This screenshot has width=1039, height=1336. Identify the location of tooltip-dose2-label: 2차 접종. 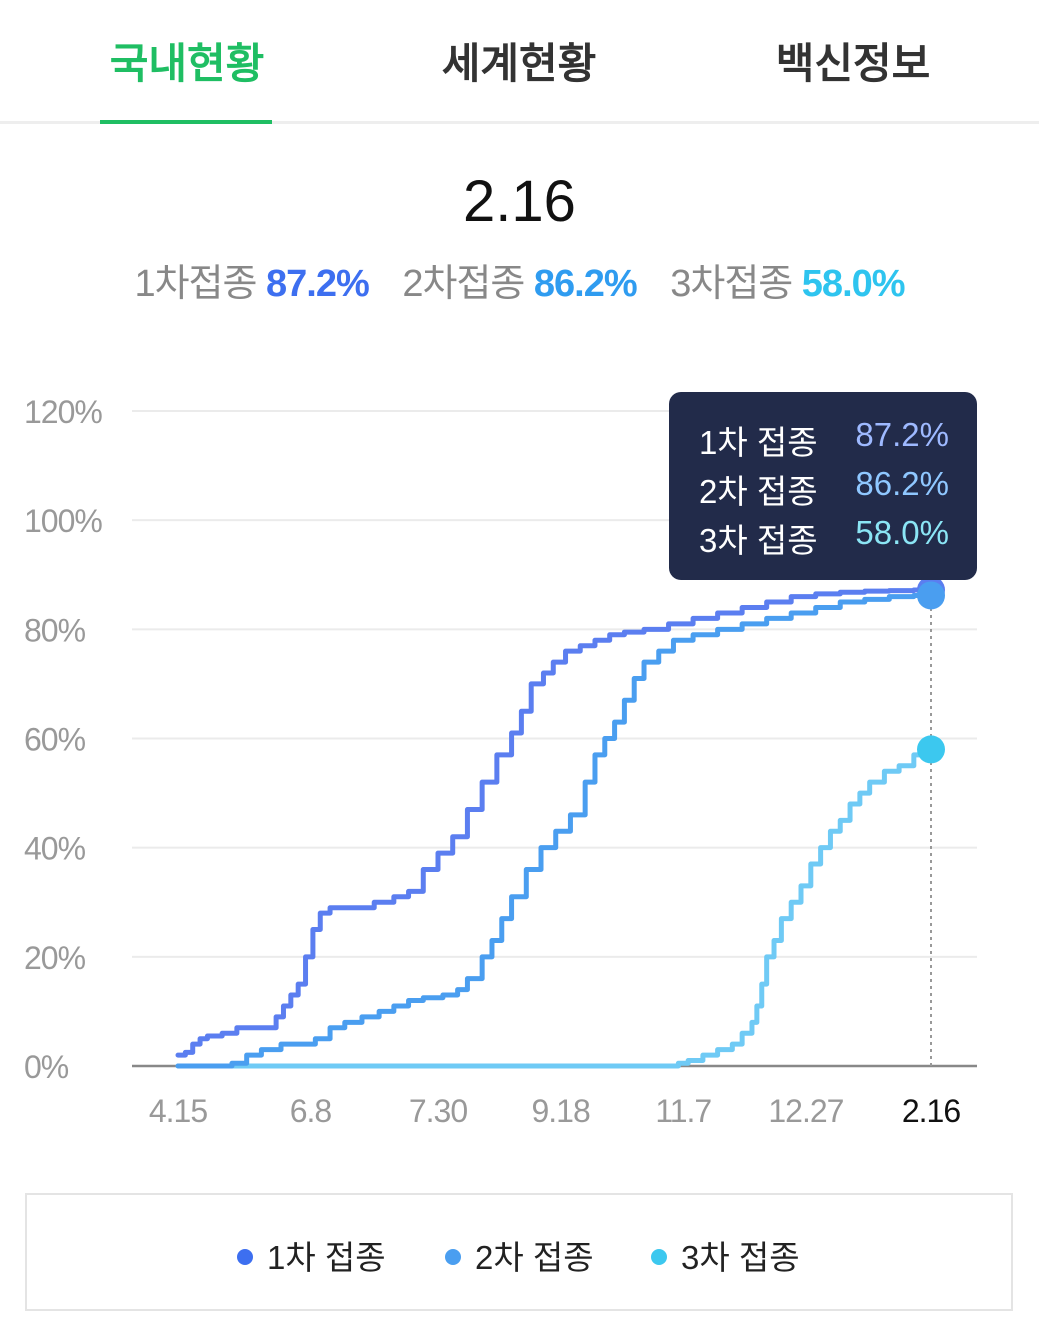
(758, 491).